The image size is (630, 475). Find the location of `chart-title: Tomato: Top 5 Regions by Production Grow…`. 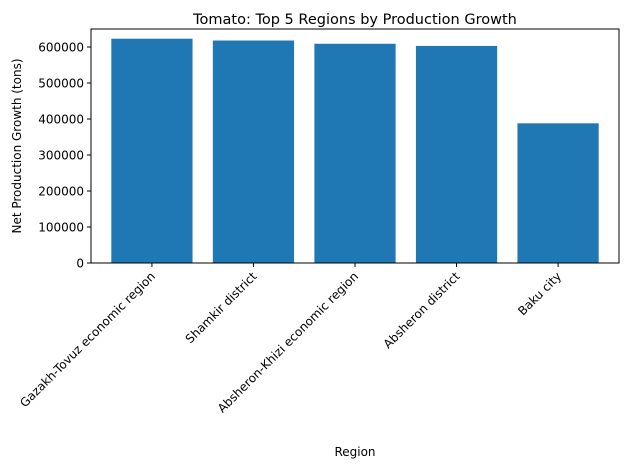

chart-title: Tomato: Top 5 Regions by Production Grow… is located at coordinates (354, 20).